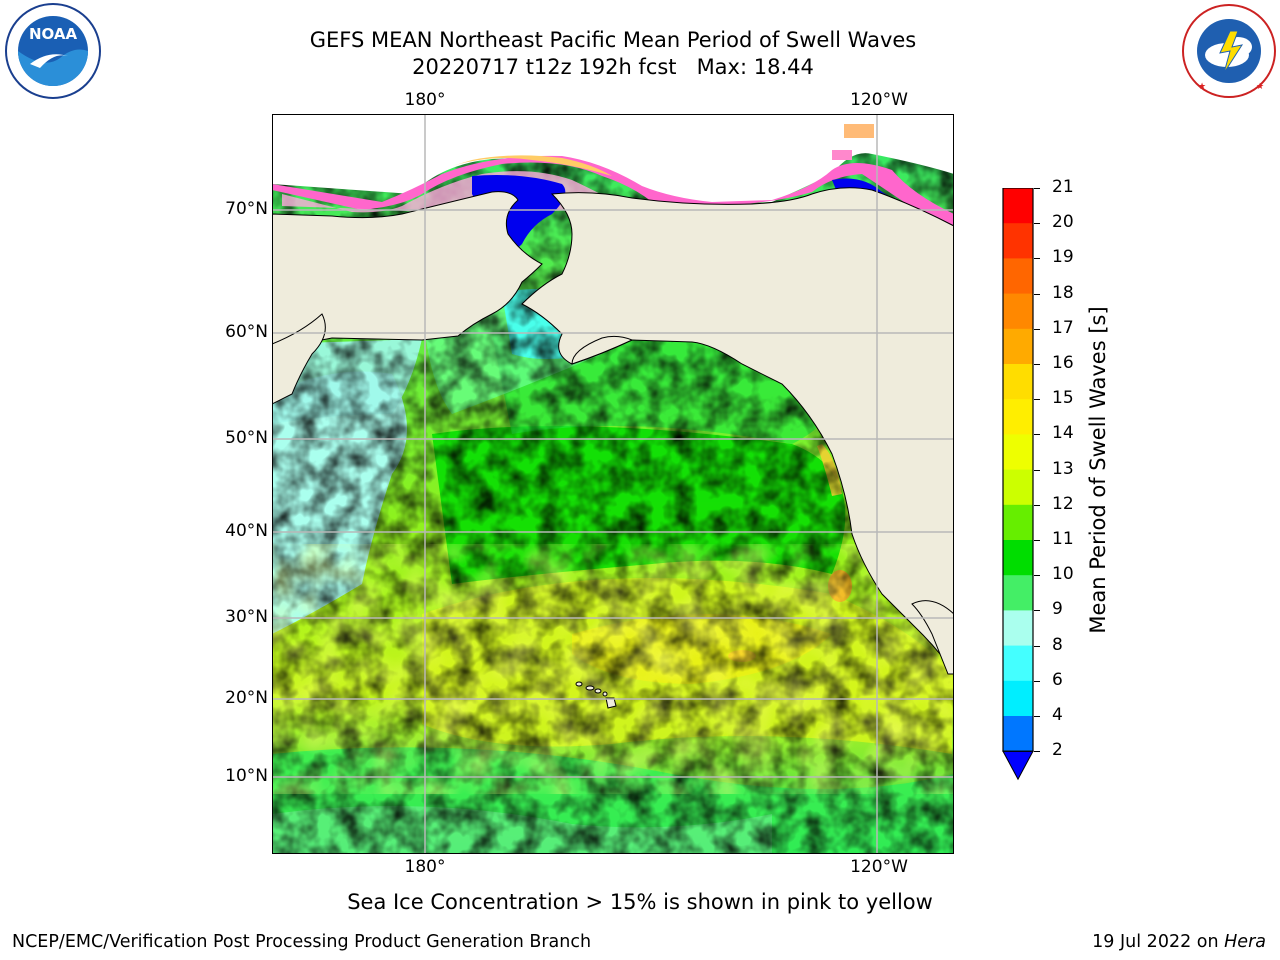 This screenshot has width=1280, height=960. Describe the element at coordinates (407, 268) in the screenshot. I see `land-siberia` at that location.